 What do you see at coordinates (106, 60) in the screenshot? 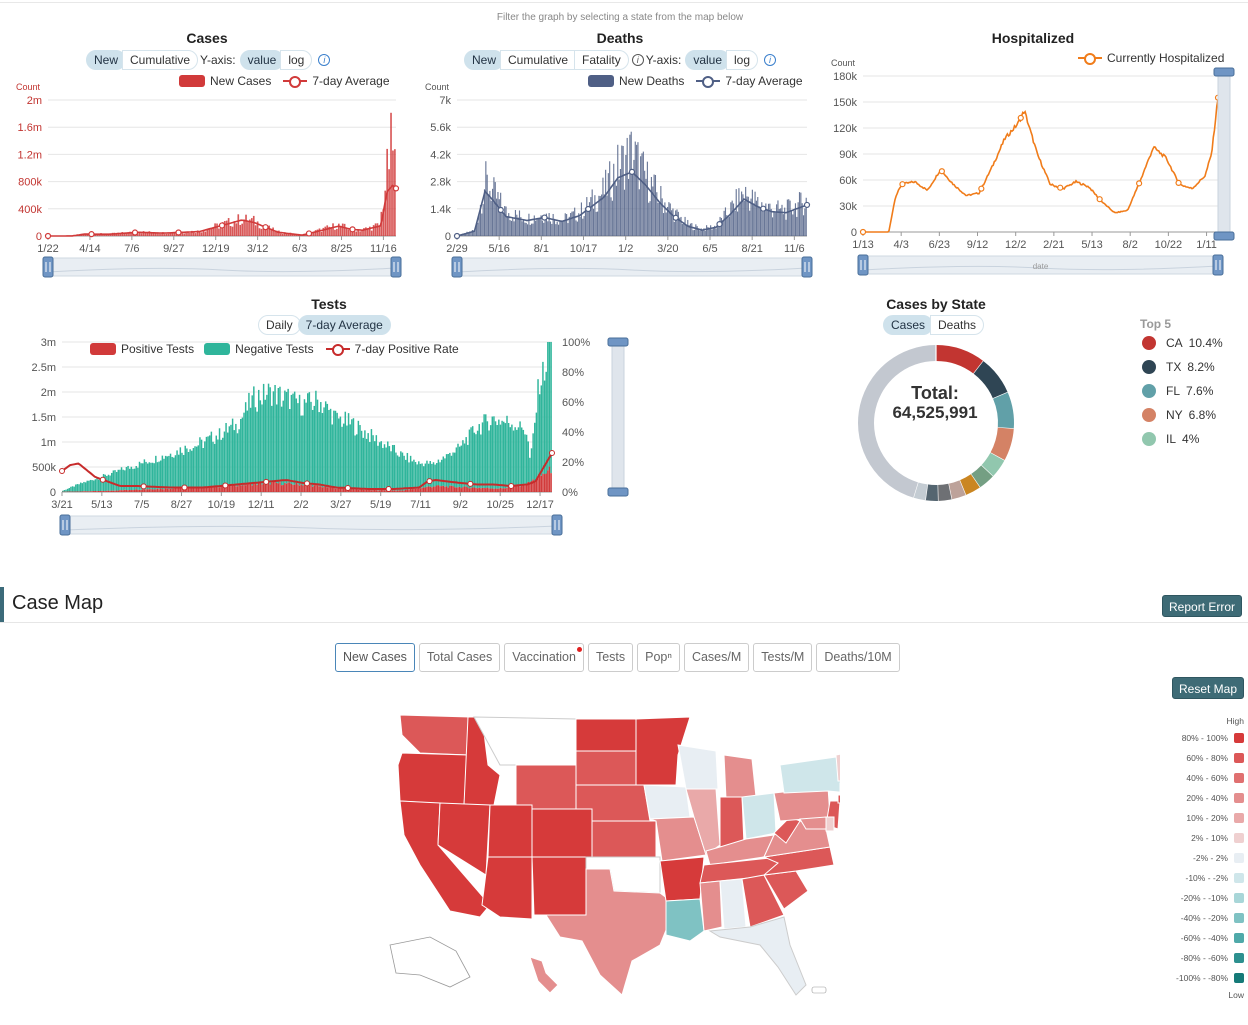
I see `cases-new-toggle: New` at bounding box center [106, 60].